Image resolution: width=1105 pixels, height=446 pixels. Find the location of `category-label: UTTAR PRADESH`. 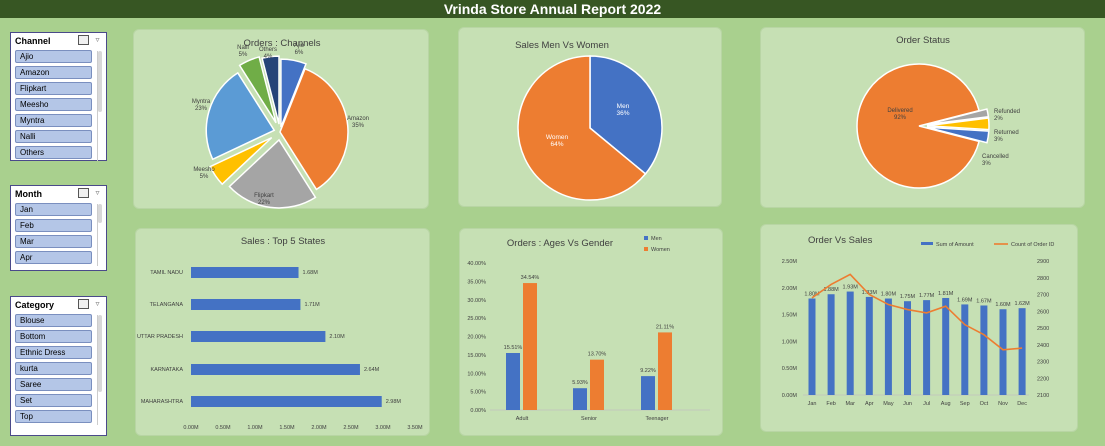

category-label: UTTAR PRADESH is located at coordinates (160, 337).